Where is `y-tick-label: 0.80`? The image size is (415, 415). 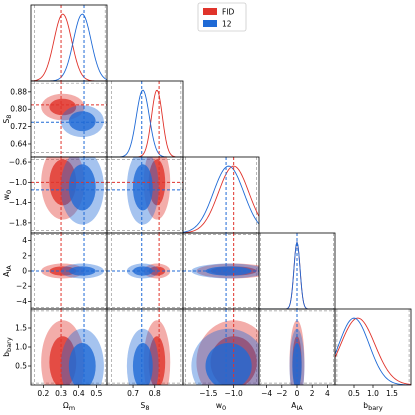 y-tick-label: 0.80 is located at coordinates (18, 109).